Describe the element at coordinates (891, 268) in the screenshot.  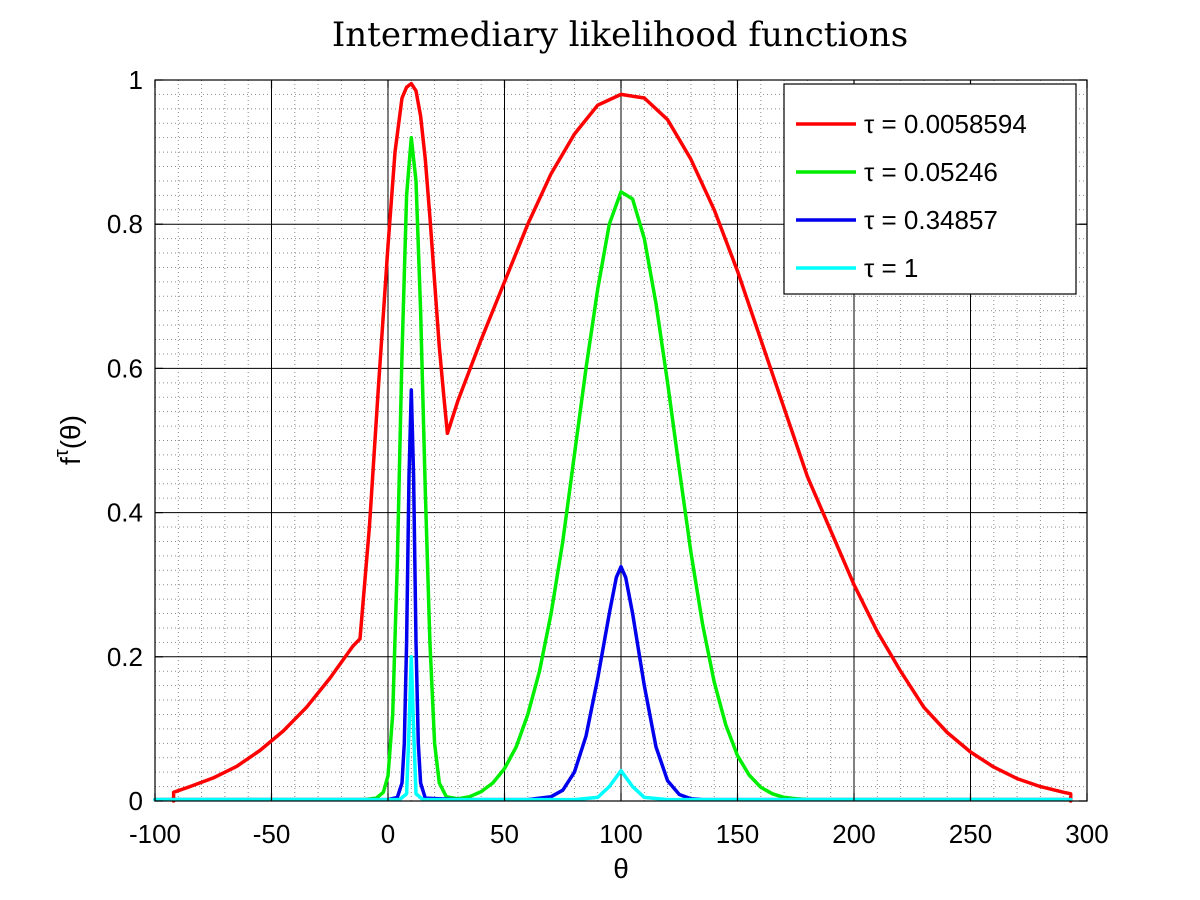
I see `legend-label-4: τ = 1` at that location.